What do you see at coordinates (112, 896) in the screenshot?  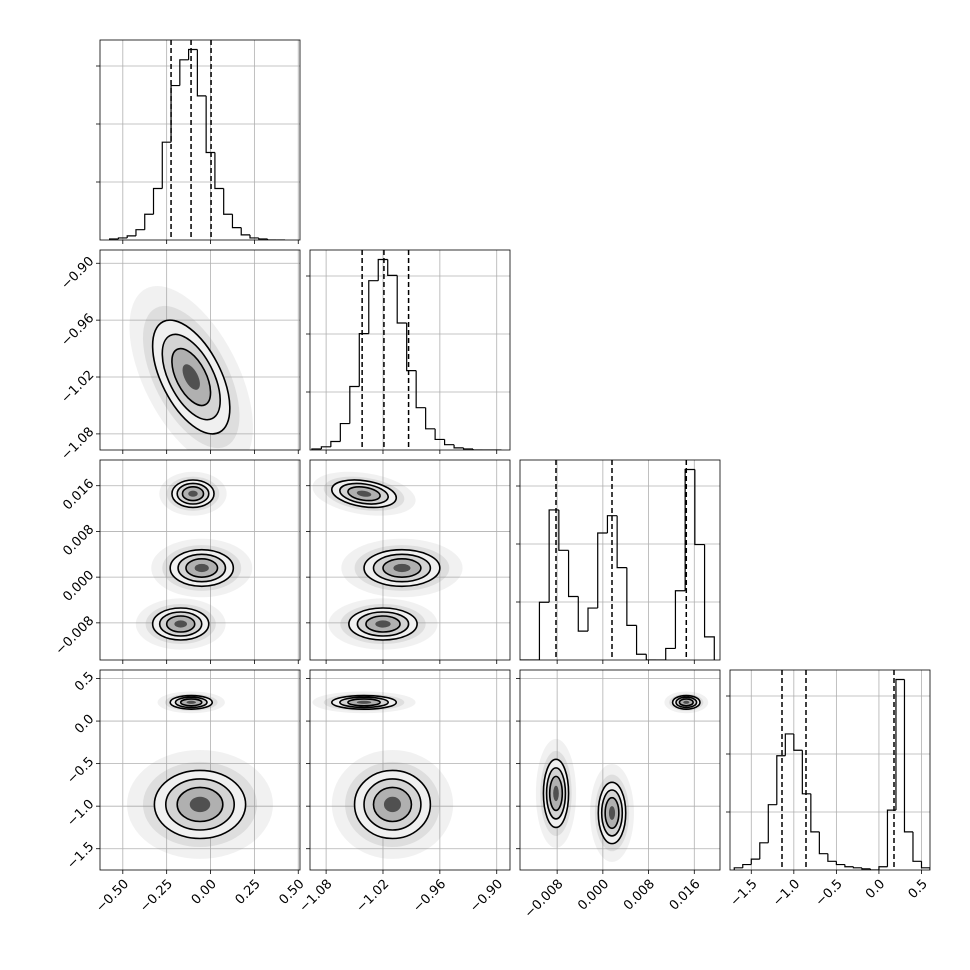 I see `x-tick-label: −0.50` at bounding box center [112, 896].